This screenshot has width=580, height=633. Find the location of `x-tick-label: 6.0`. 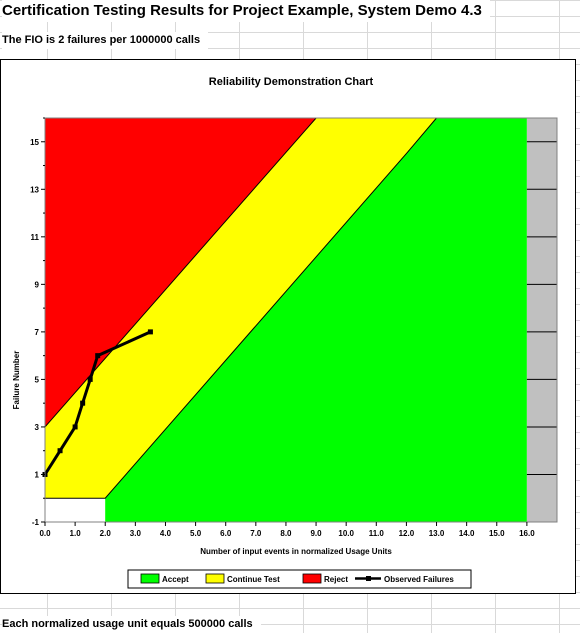

x-tick-label: 6.0 is located at coordinates (226, 533).